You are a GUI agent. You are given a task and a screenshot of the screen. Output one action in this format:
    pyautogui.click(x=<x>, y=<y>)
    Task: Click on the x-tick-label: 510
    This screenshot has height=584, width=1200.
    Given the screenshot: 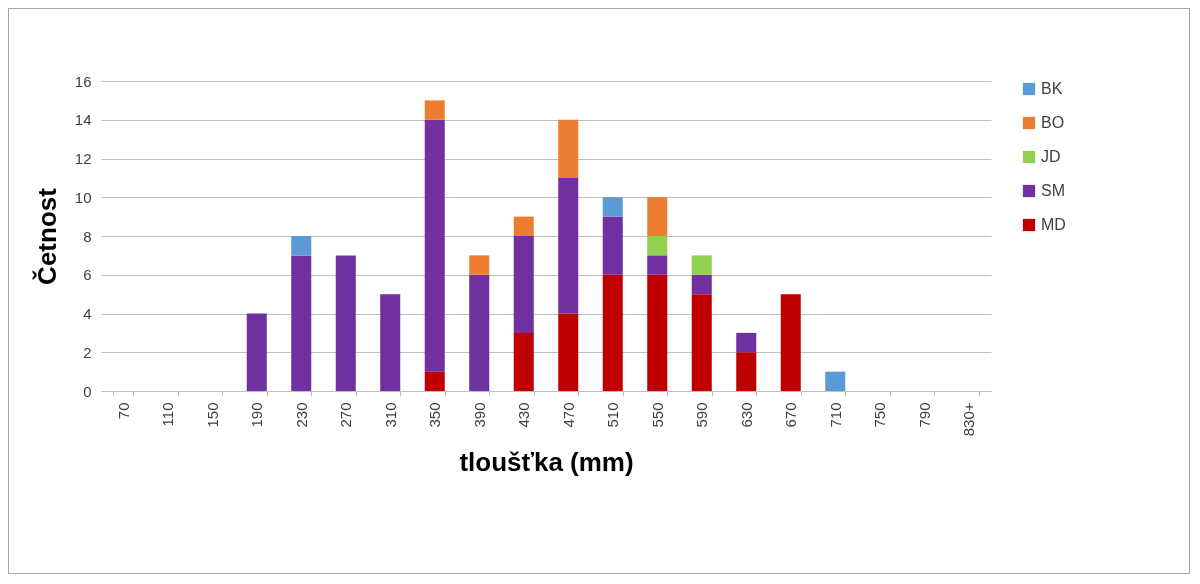 What is the action you would take?
    pyautogui.click(x=613, y=415)
    